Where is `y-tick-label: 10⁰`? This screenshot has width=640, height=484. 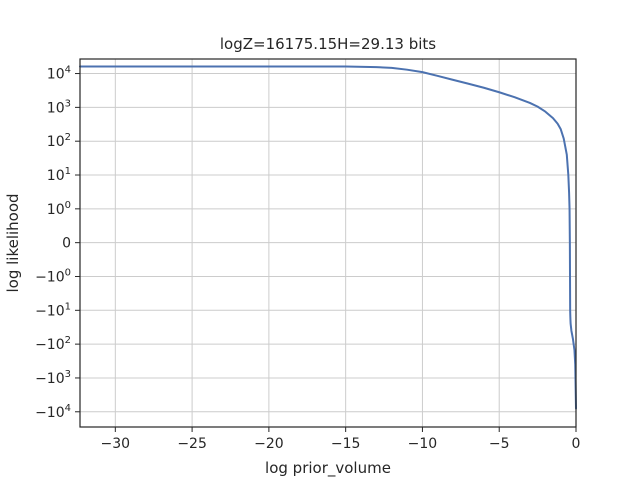
y-tick-label: 10⁰ is located at coordinates (59, 209).